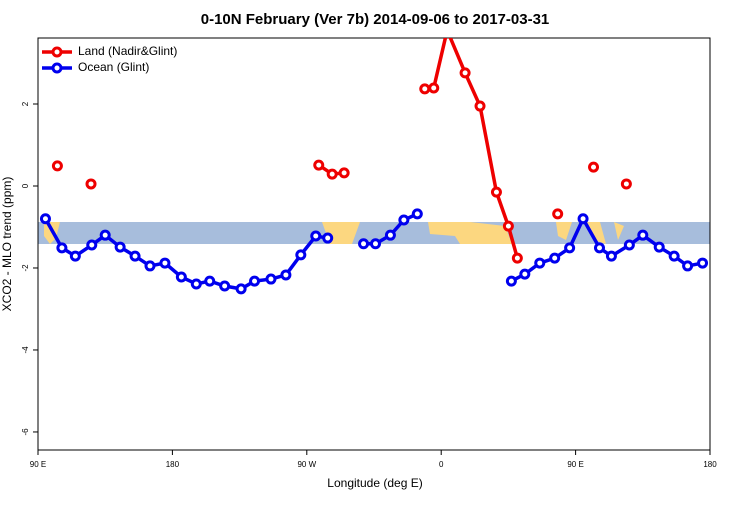  What do you see at coordinates (25, 103) in the screenshot?
I see `y-tick-label: 2` at bounding box center [25, 103].